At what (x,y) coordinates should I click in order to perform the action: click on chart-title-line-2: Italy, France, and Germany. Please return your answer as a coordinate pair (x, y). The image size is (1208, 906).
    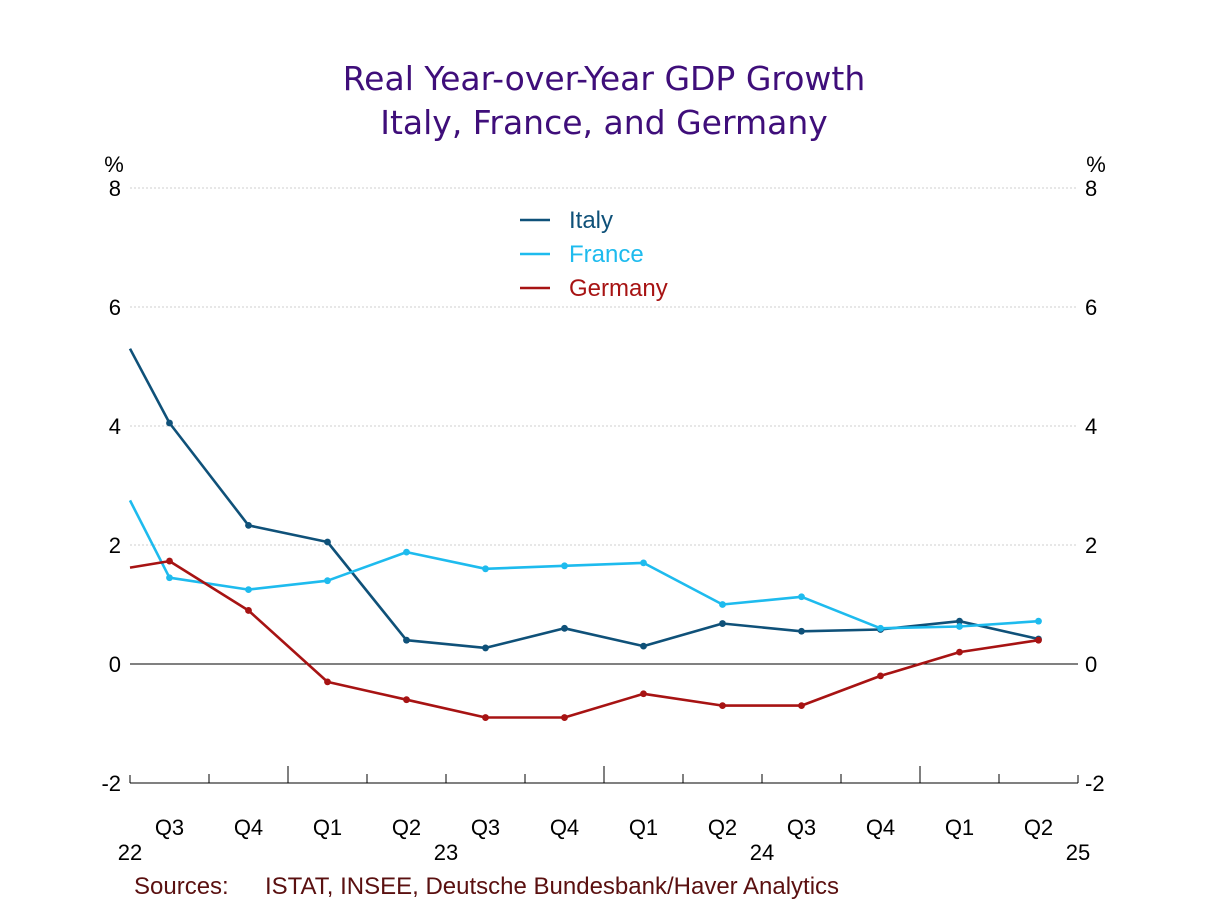
    Looking at the image, I should click on (604, 122).